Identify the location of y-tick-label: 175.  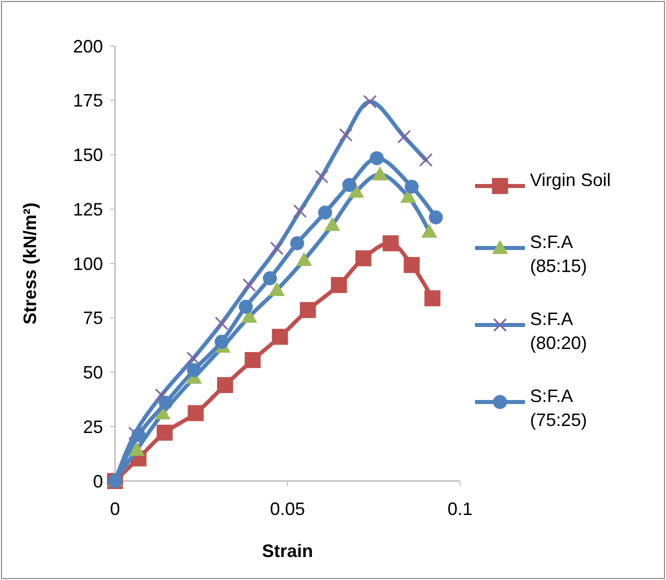
(87, 100).